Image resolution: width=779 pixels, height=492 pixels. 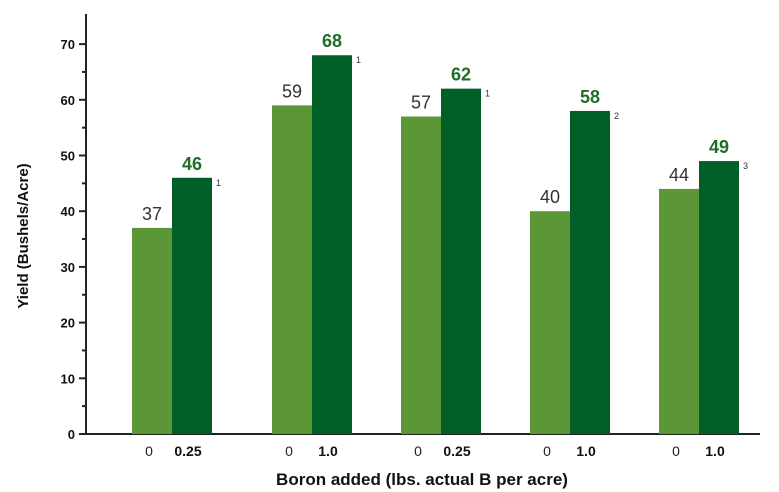 I want to click on y-tick-label: 70, so click(x=68, y=44).